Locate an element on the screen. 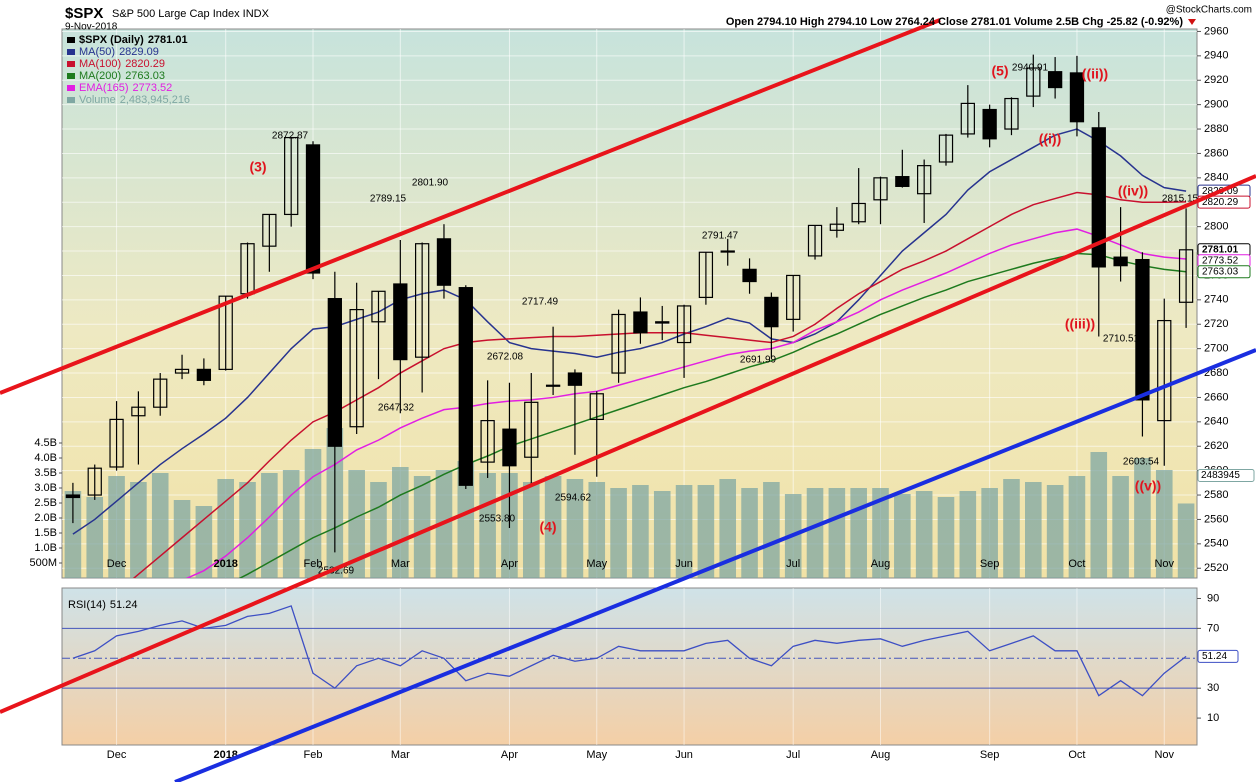  legend-value: 2763.03 is located at coordinates (145, 76).